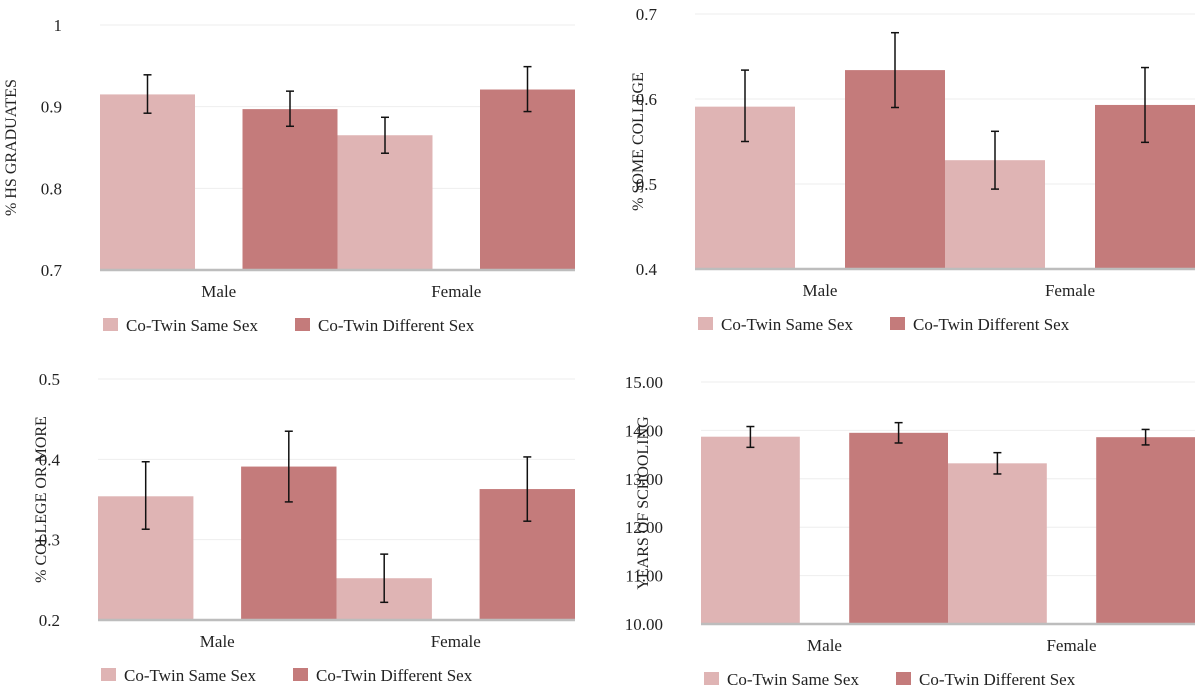 Image resolution: width=1195 pixels, height=698 pixels. I want to click on y-axis-label: YEARS OF SCHOOLING, so click(643, 503).